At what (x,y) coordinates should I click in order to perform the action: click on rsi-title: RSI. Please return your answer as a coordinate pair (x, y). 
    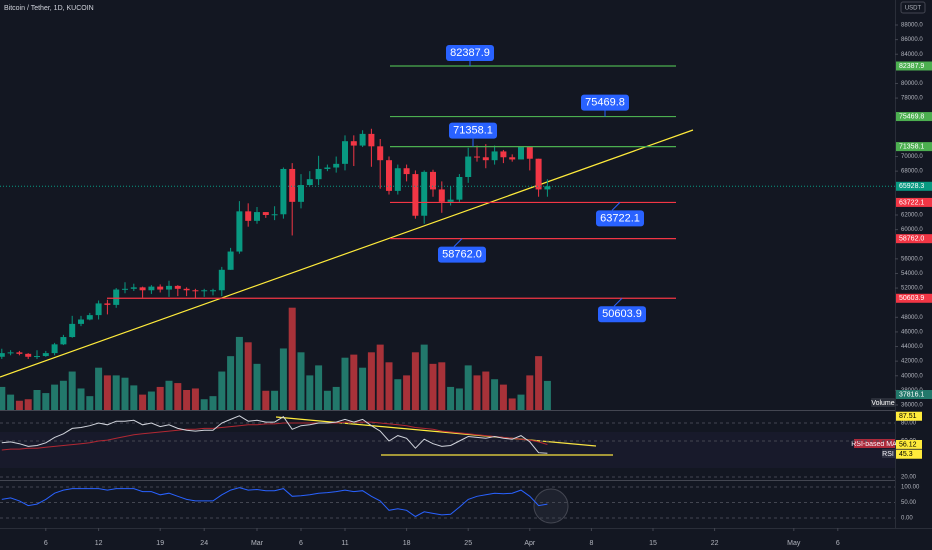
    Looking at the image, I should click on (888, 454).